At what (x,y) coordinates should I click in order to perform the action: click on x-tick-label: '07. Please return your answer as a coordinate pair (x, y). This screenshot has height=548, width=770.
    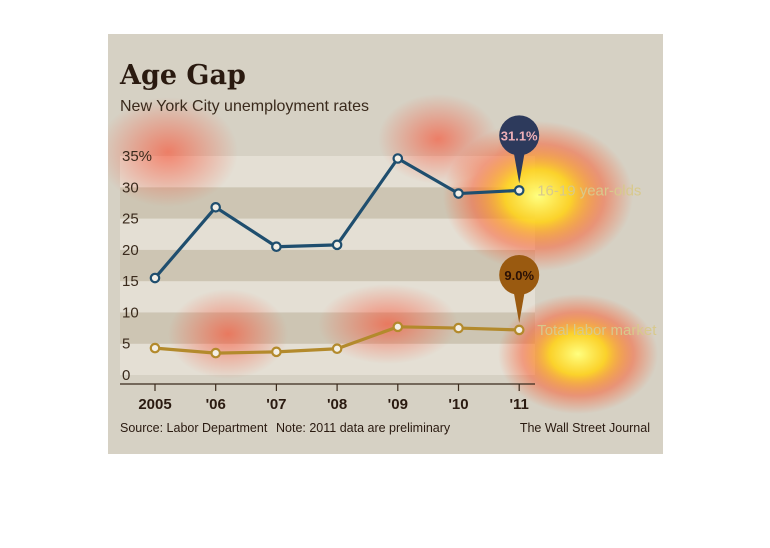
    Looking at the image, I should click on (276, 404).